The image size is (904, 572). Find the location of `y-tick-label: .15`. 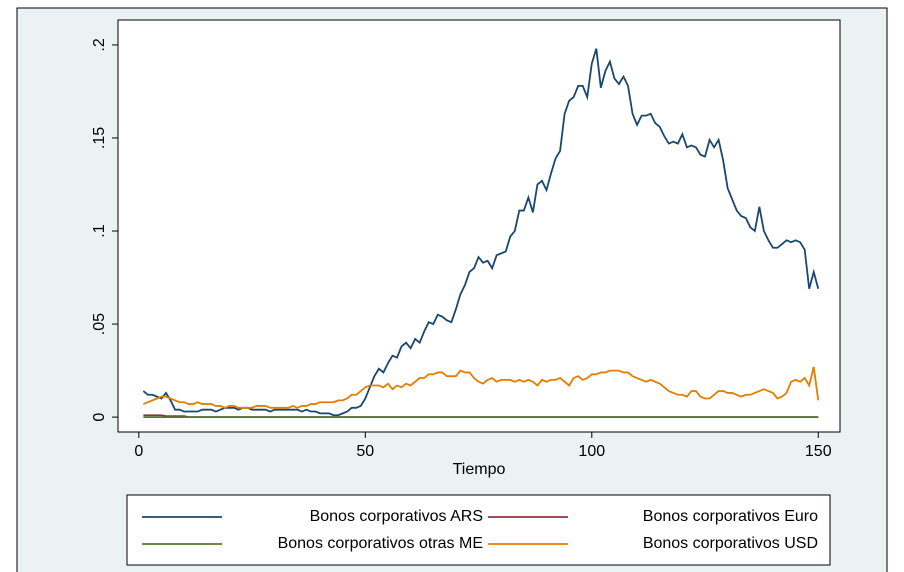

y-tick-label: .15 is located at coordinates (99, 138).